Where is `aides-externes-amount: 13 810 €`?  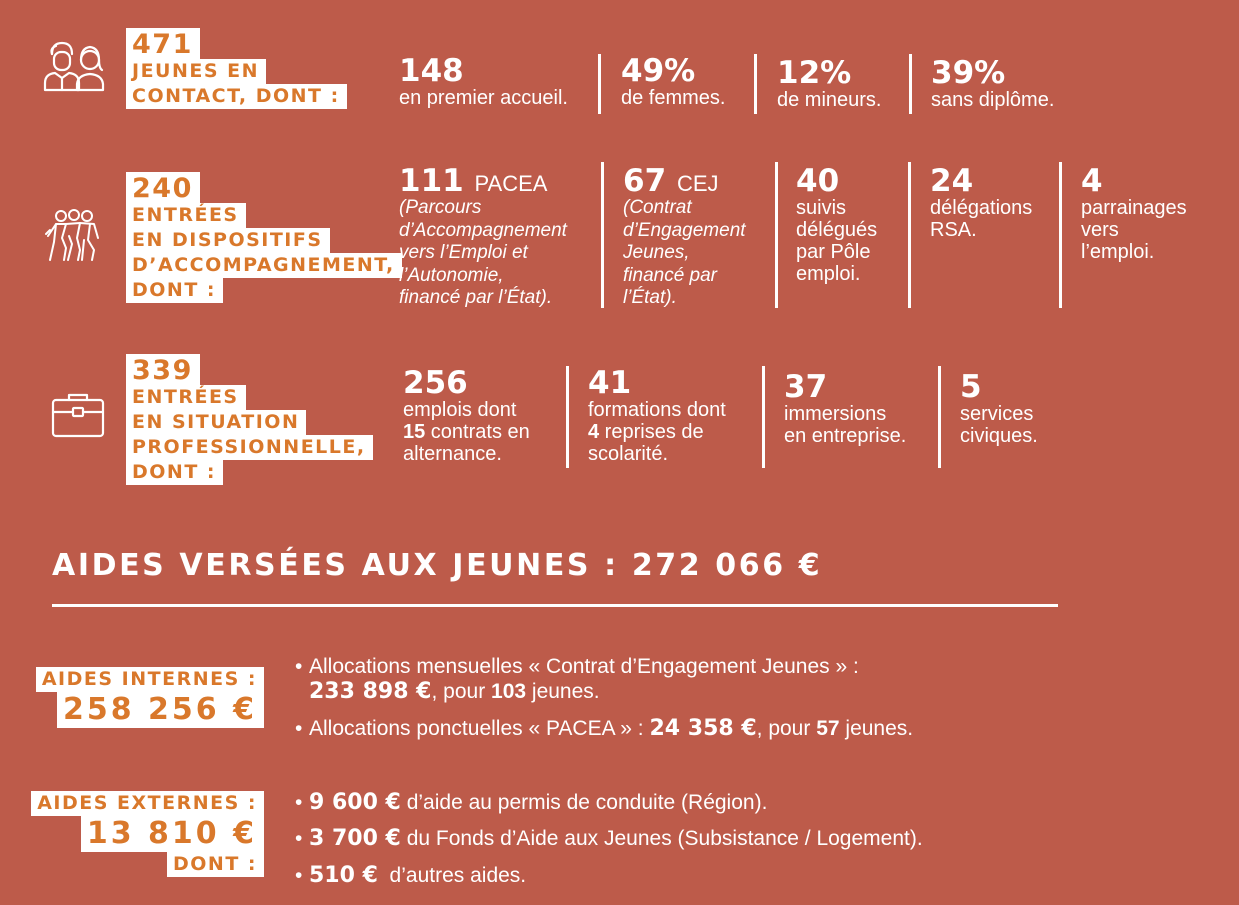 aides-externes-amount: 13 810 € is located at coordinates (172, 834).